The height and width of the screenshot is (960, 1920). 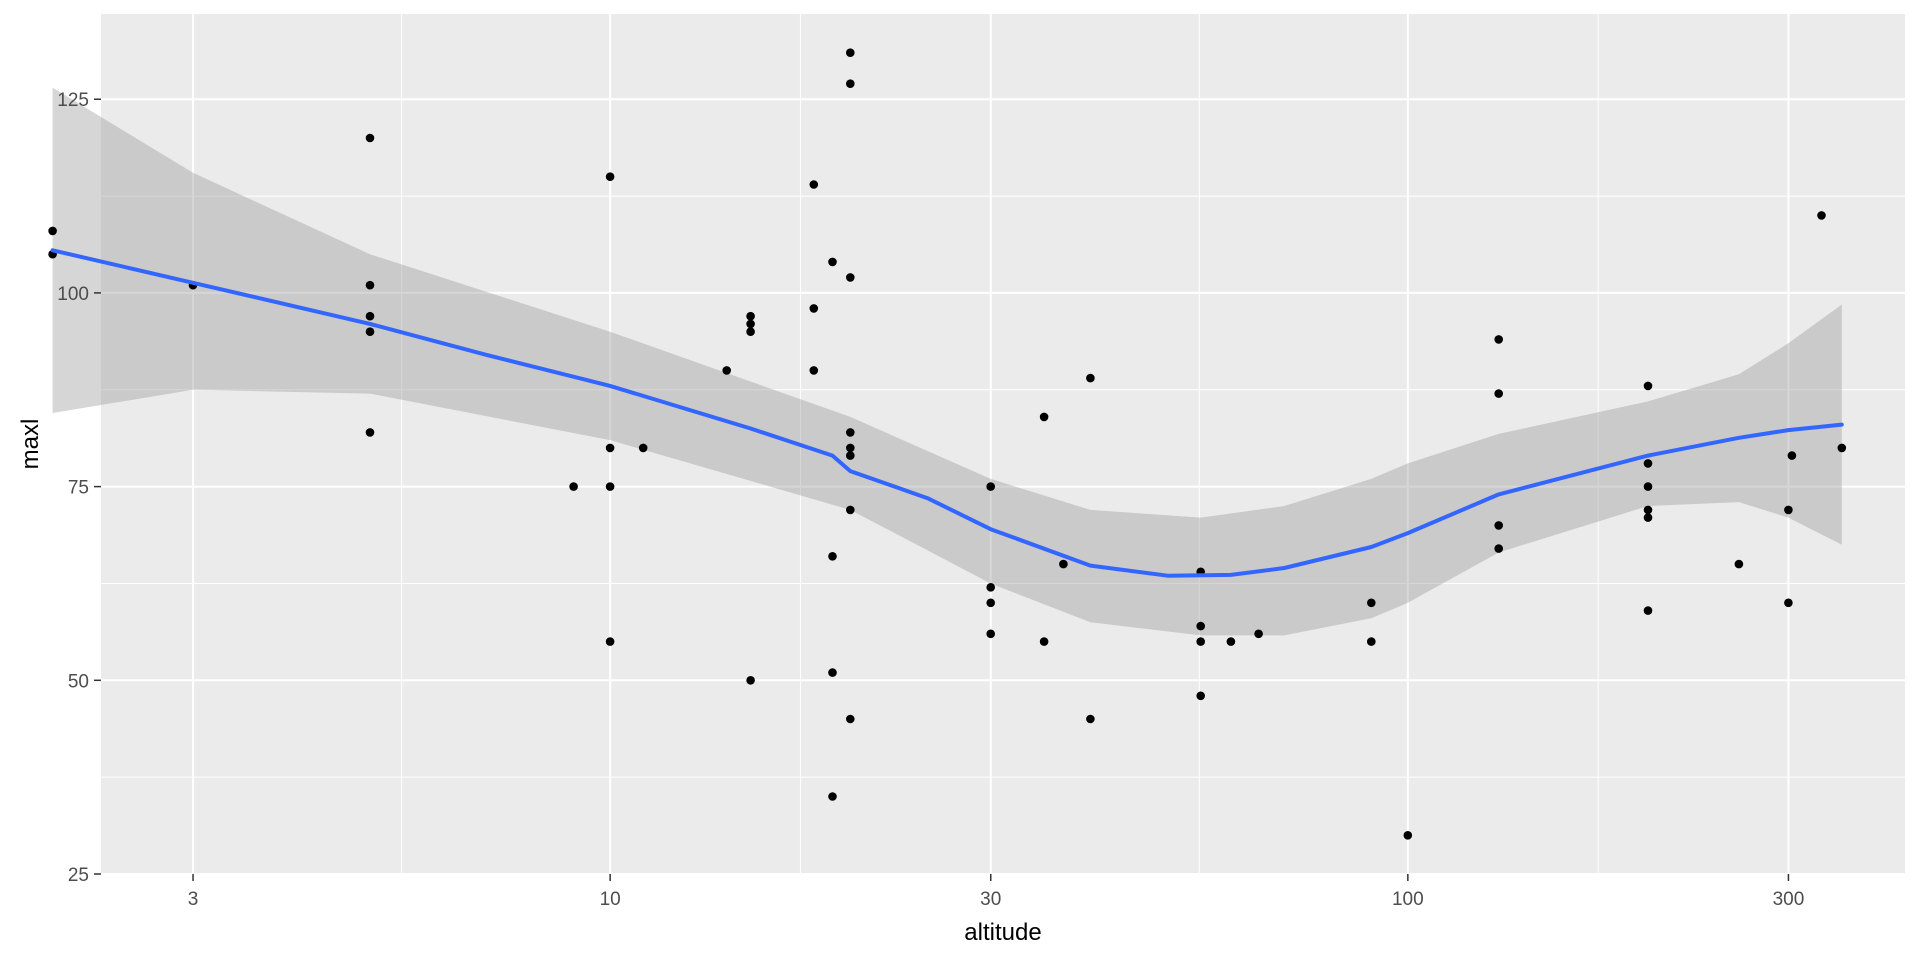 I want to click on x-axis-title: altitude, so click(x=1002, y=932).